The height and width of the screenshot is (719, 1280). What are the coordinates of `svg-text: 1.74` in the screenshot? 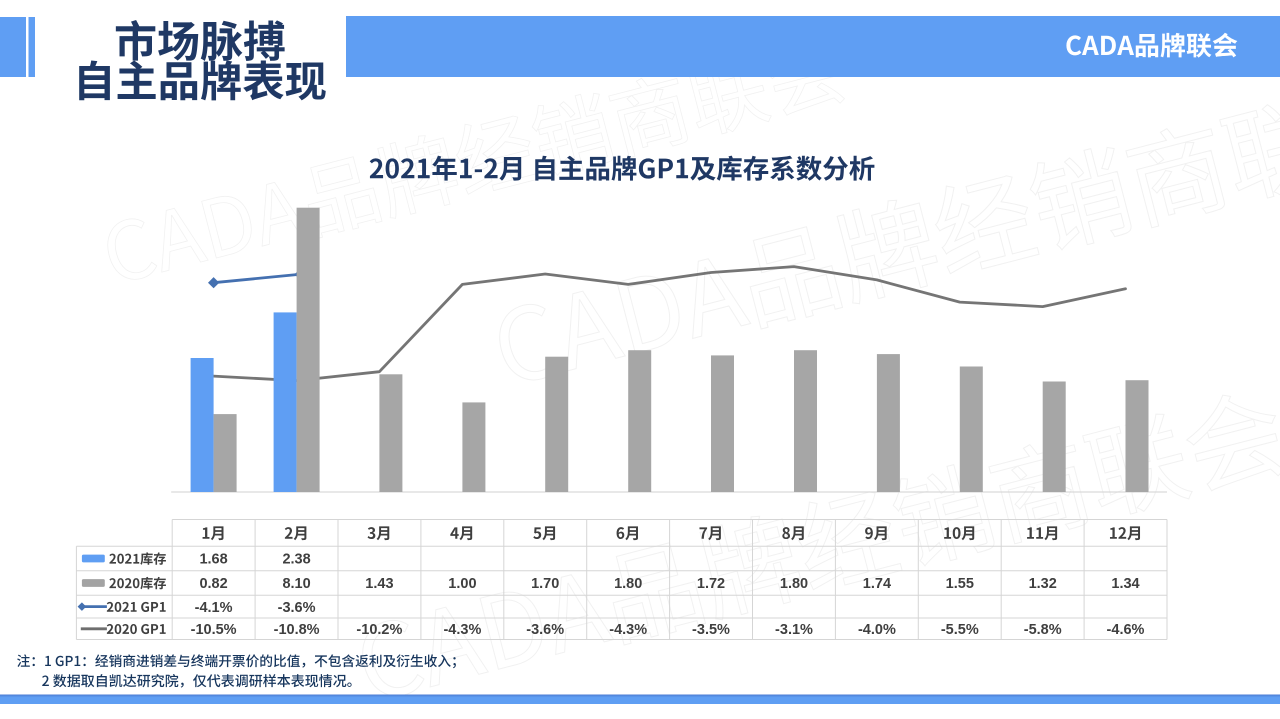 It's located at (877, 584).